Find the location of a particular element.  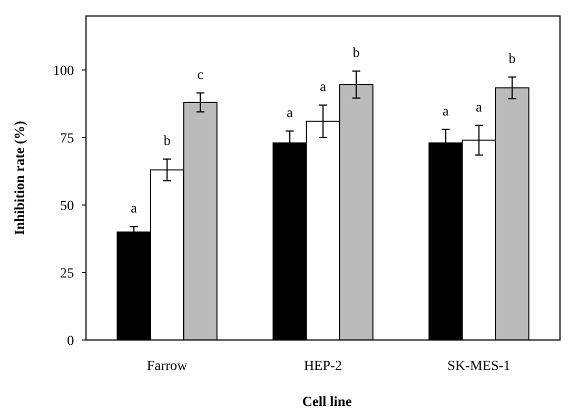

y-axis-title: Inhibition rate (%) is located at coordinates (20, 178).